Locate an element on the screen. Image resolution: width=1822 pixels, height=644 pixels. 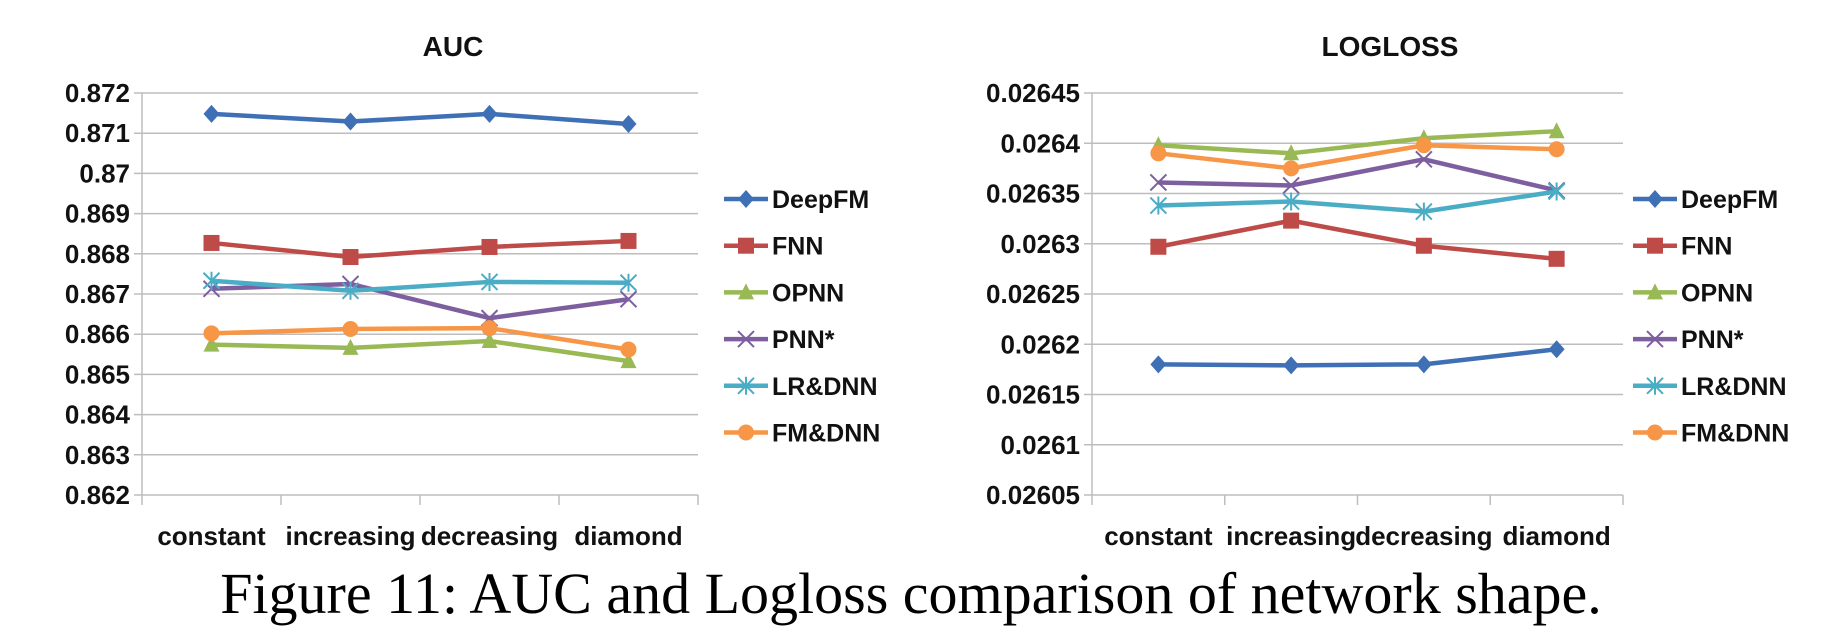
series-fnn is located at coordinates (1357, 239).